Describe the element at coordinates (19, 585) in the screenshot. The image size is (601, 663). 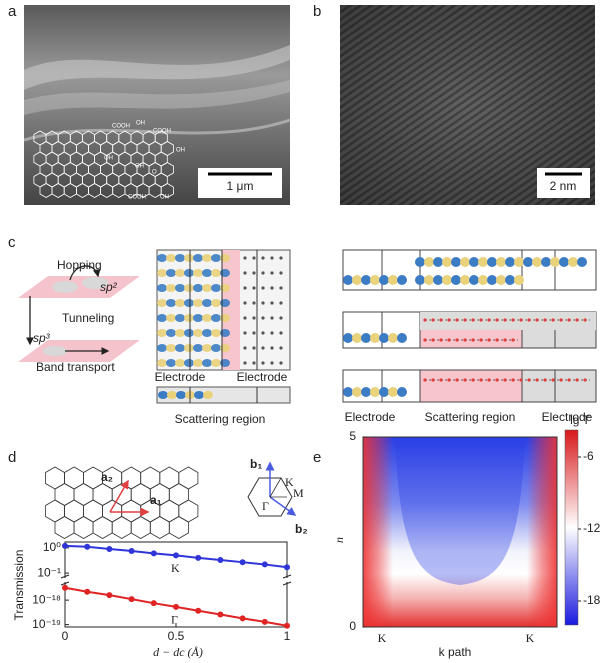
I see `y-axis-label: Transmission` at that location.